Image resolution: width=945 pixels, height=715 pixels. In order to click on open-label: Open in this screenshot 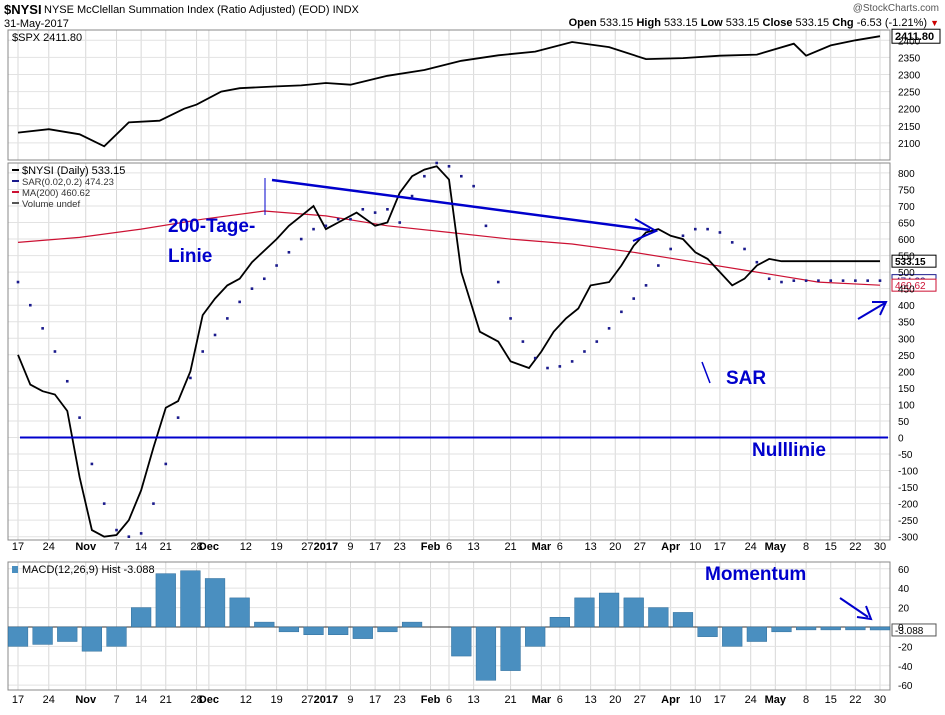, I will do `click(582, 23)`.